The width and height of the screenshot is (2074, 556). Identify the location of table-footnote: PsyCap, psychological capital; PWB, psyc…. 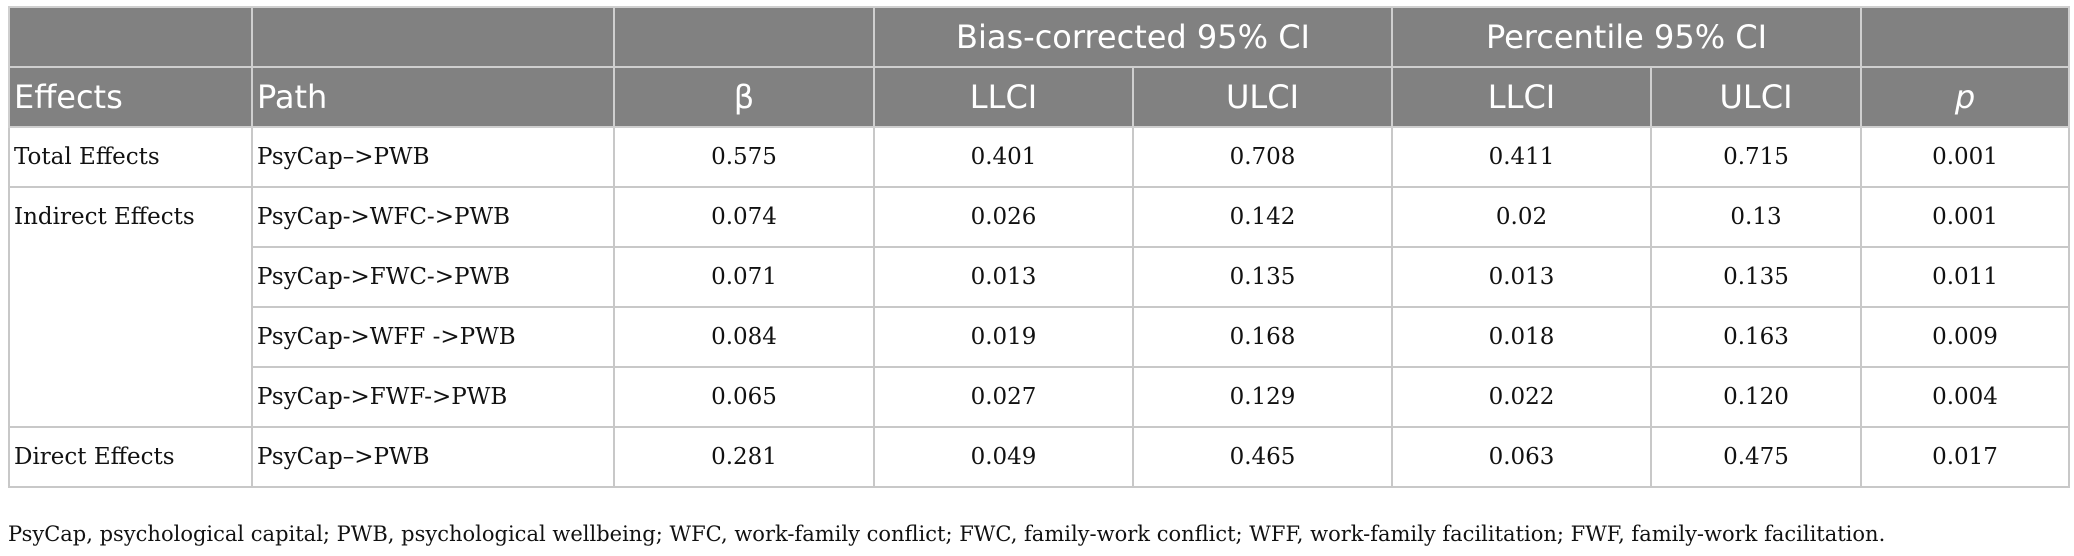
(947, 534).